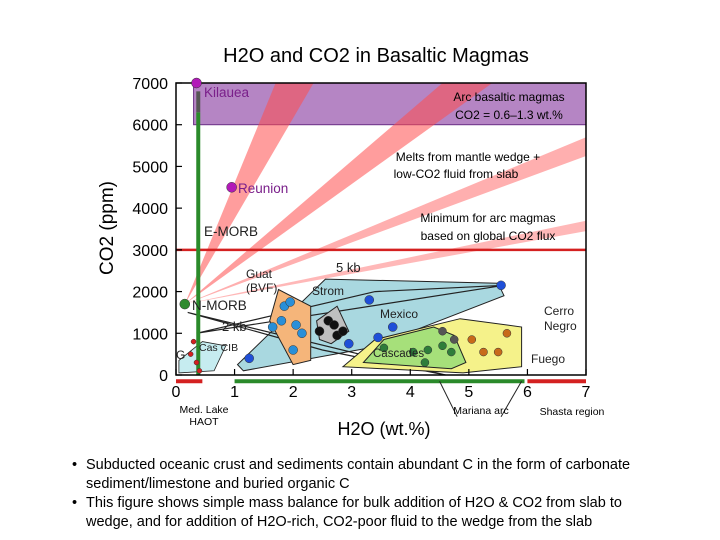  I want to click on x-tick-label: 6, so click(527, 392).